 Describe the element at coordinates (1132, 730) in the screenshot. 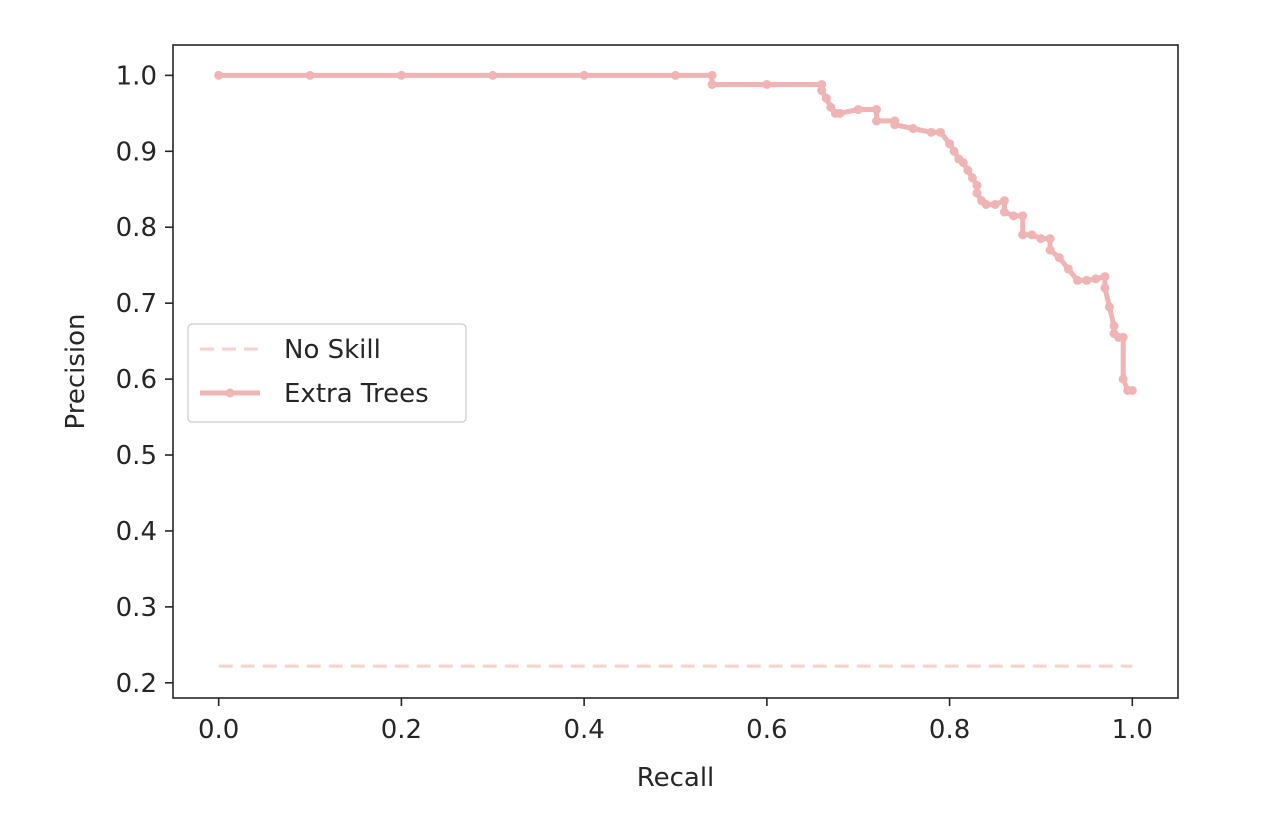

I see `x-tick-label: 1.0` at that location.